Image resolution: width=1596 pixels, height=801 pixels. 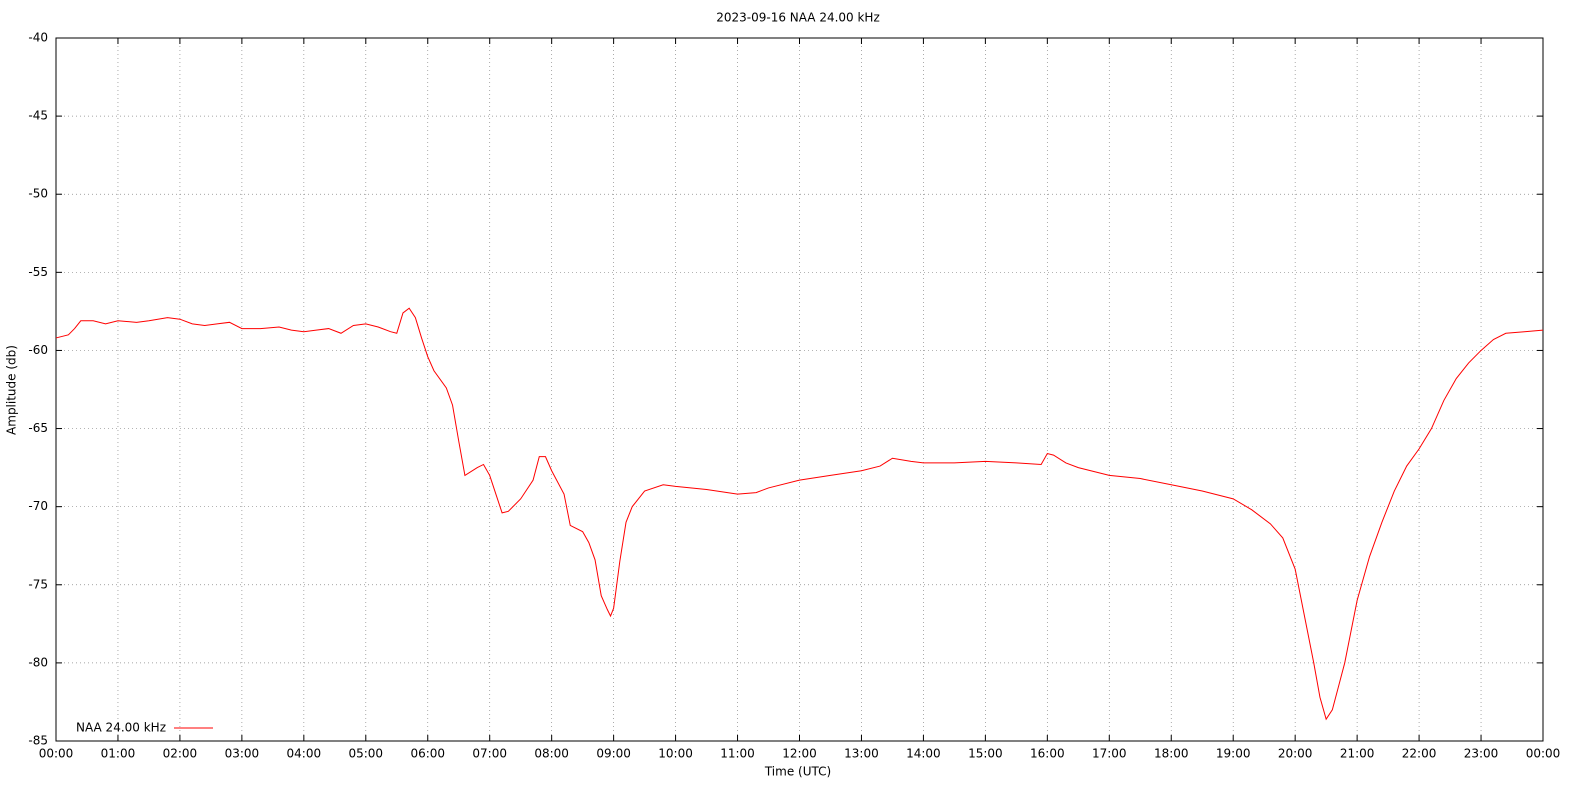 I want to click on chart-title: 2023-09-16 NAA 24.00 kHz, so click(x=798, y=18).